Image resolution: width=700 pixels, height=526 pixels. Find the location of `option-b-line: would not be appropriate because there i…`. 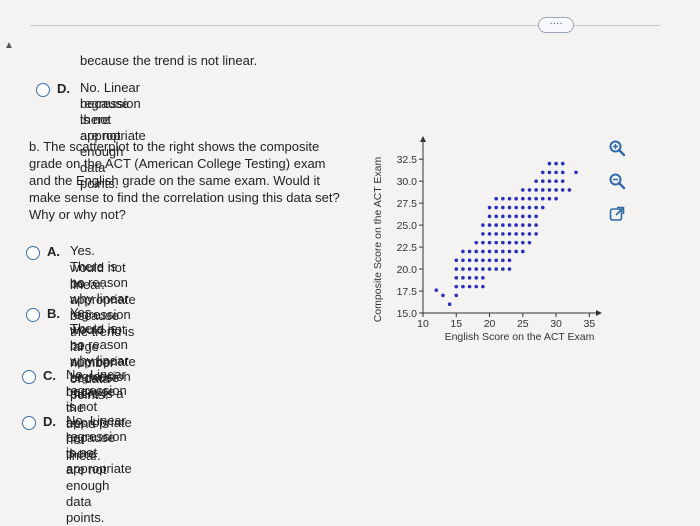

option-b-line: would not be appropriate because there i… is located at coordinates (103, 361).